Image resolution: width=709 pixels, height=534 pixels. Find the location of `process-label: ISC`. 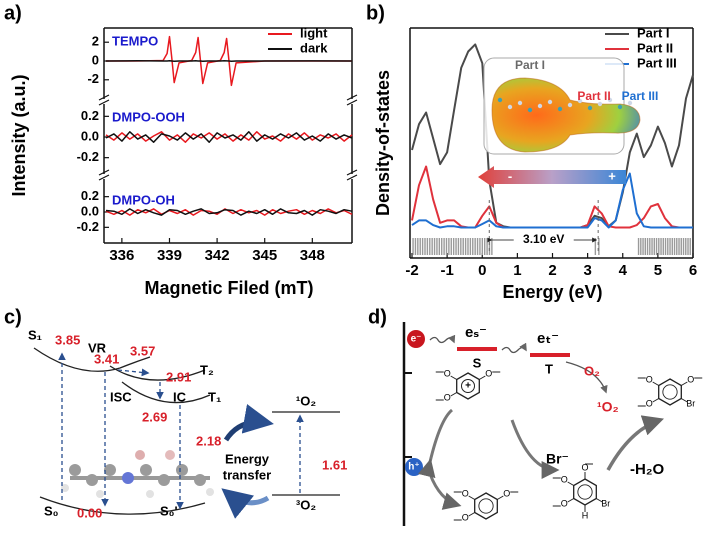

process-label: ISC is located at coordinates (121, 396).